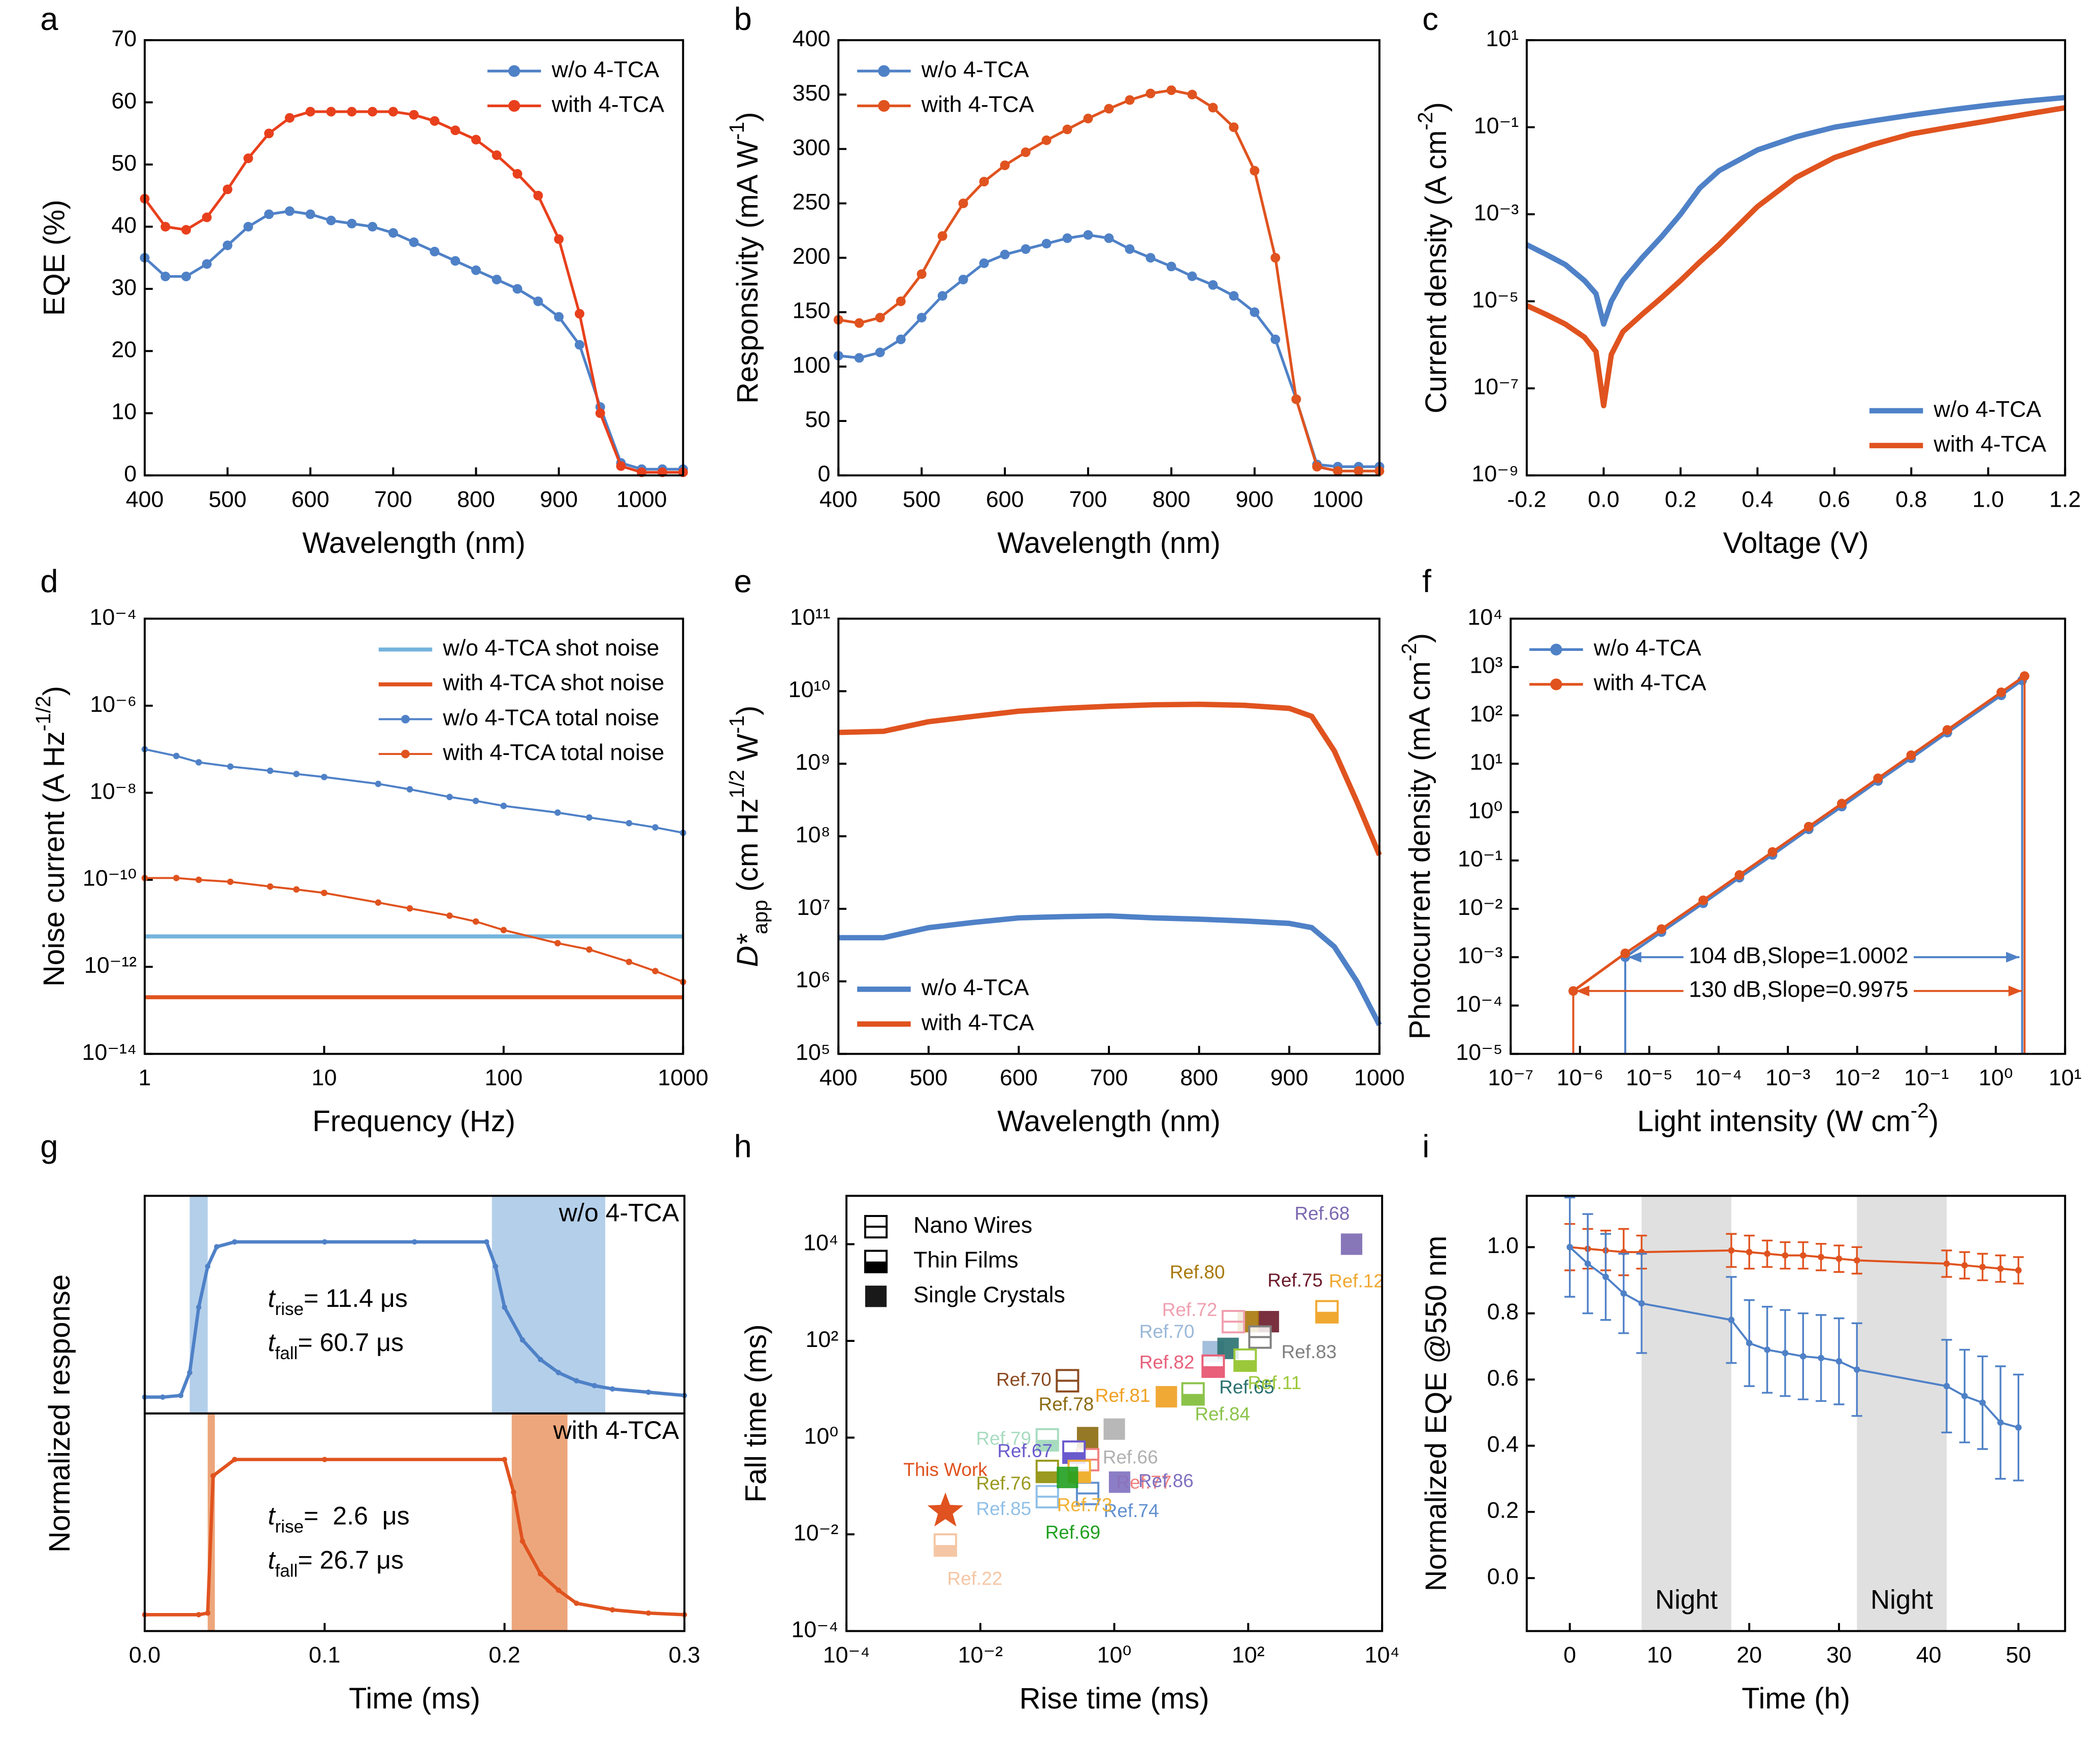  I want to click on point-label: Ref.85, so click(1003, 1508).